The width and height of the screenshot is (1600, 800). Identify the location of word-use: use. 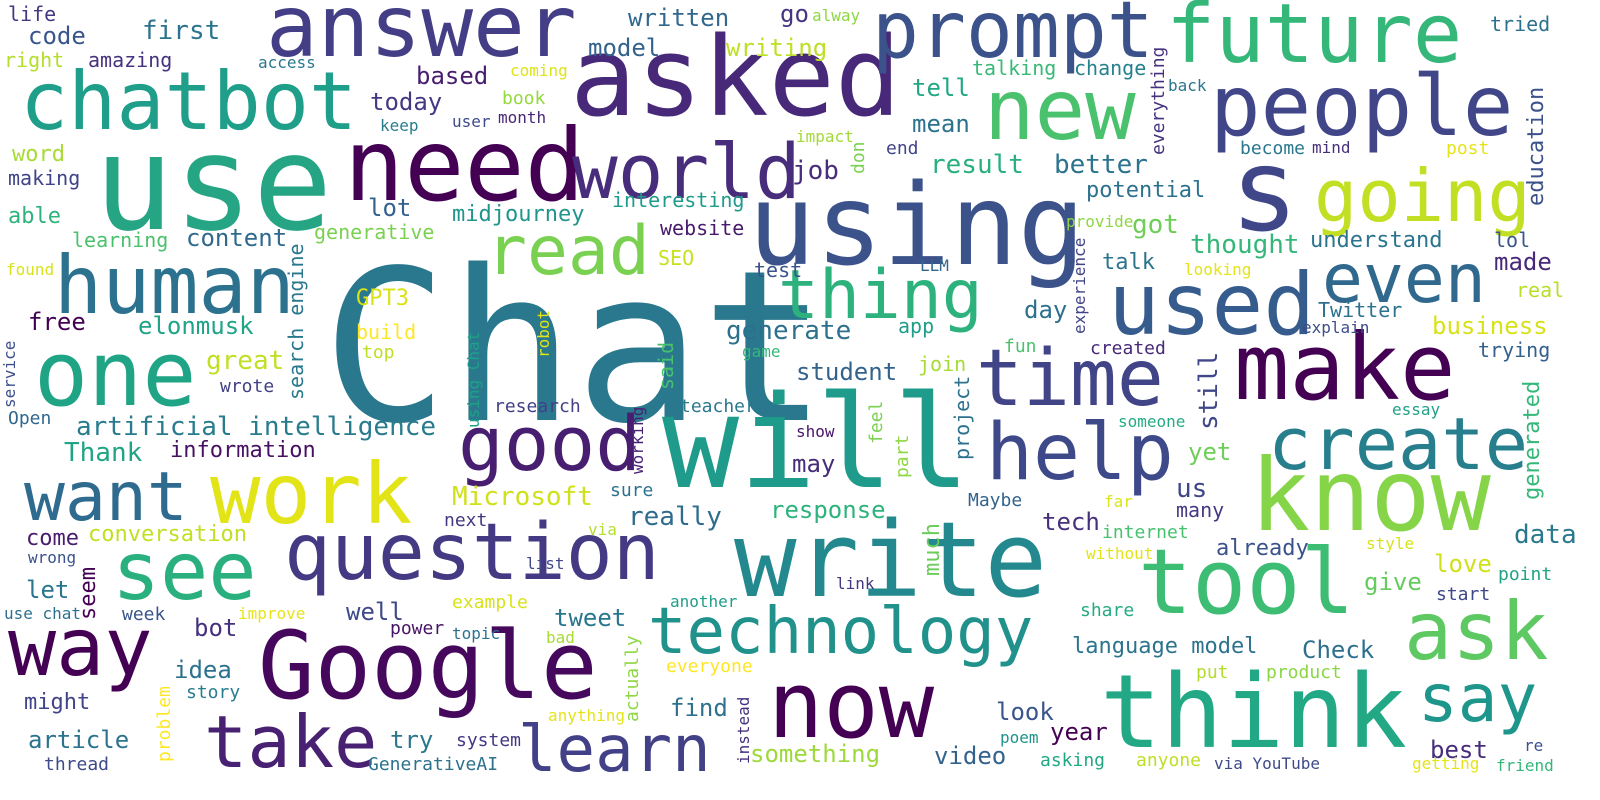
(213, 184).